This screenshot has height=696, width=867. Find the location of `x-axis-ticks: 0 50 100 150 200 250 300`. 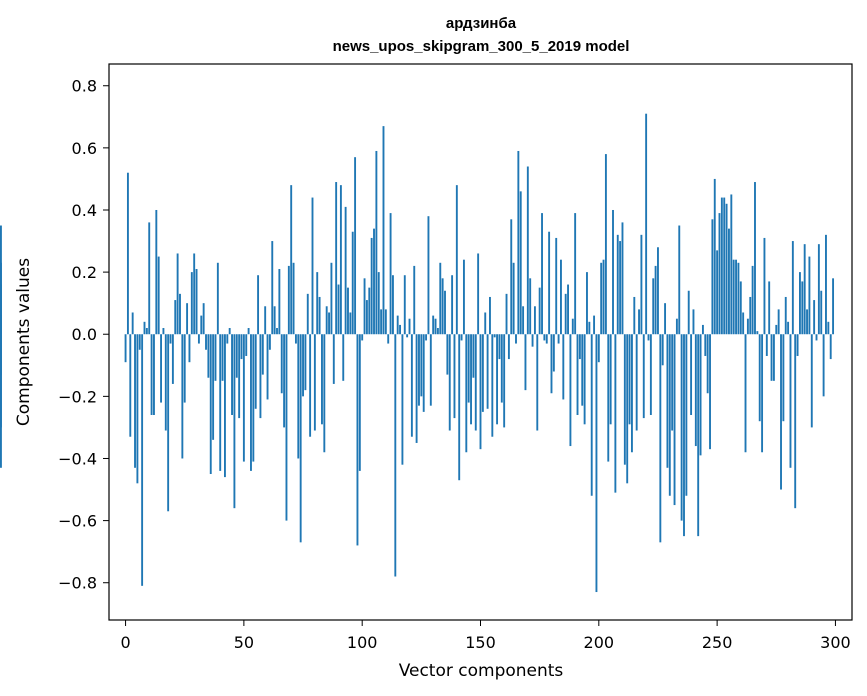

x-axis-ticks: 0 50 100 150 200 250 300 is located at coordinates (485, 636).